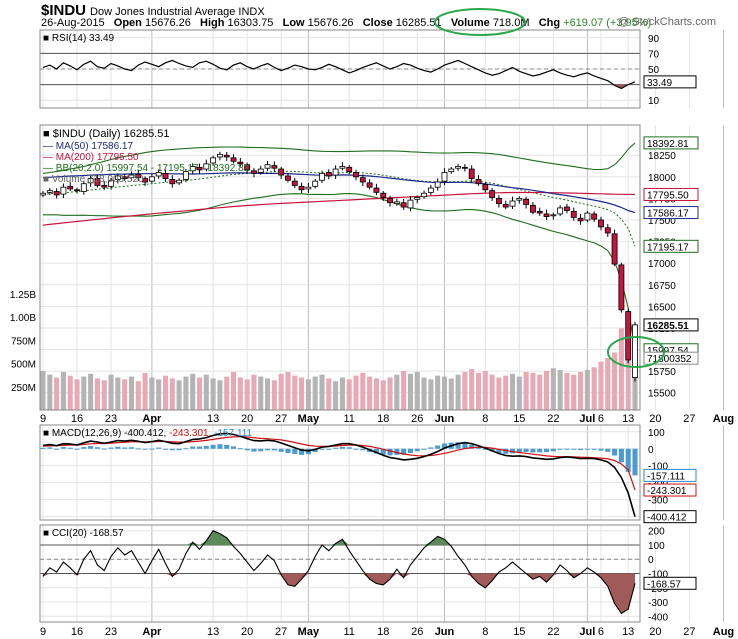 The width and height of the screenshot is (738, 639). What do you see at coordinates (659, 83) in the screenshot?
I see `rsi-last-label: 33.49` at bounding box center [659, 83].